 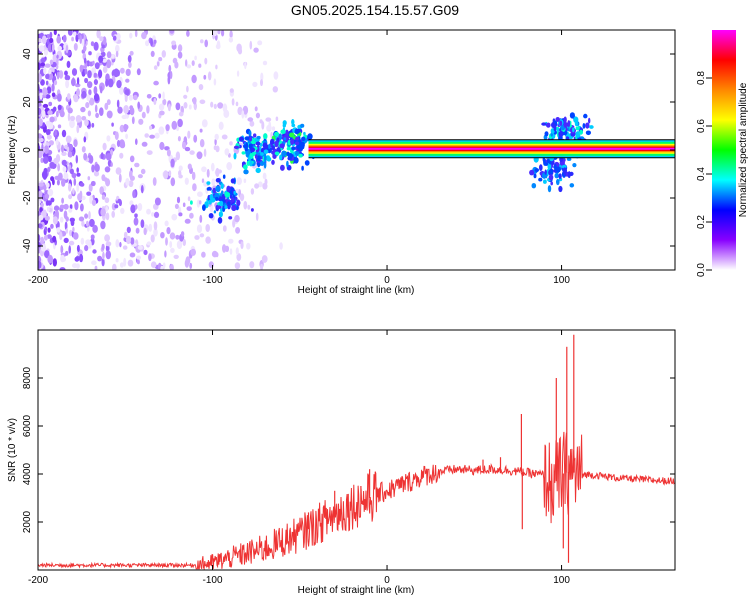 What do you see at coordinates (704, 174) in the screenshot?
I see `colorbar-ticks: 0.0 0.2 0.4 0.6 0.8` at bounding box center [704, 174].